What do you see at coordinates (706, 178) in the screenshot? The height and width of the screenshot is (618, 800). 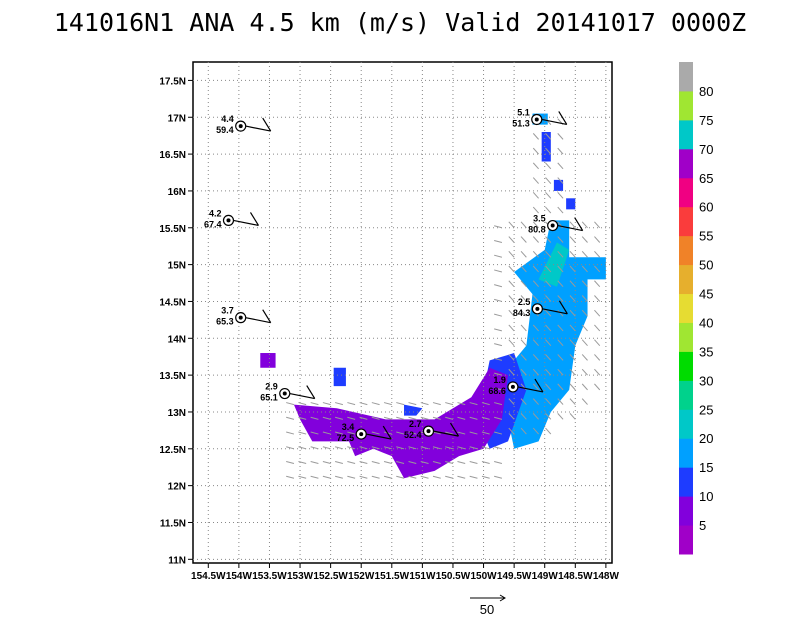 I see `colorbar-label: 65` at bounding box center [706, 178].